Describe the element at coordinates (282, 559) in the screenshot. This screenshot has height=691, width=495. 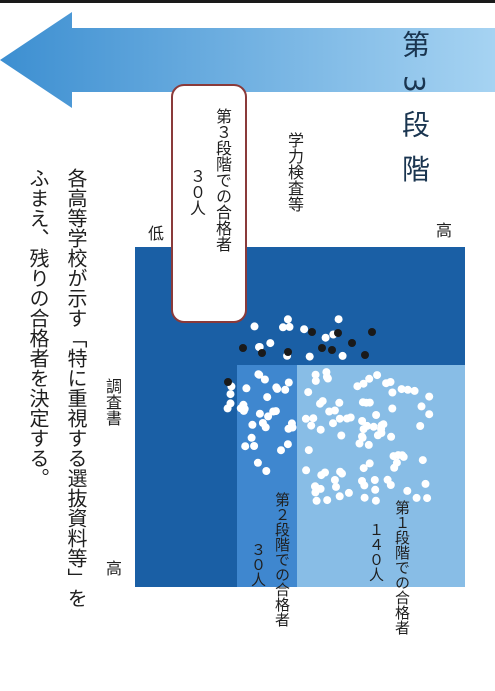
I see `stage2-label-line-1: 第２段階での合格者` at that location.